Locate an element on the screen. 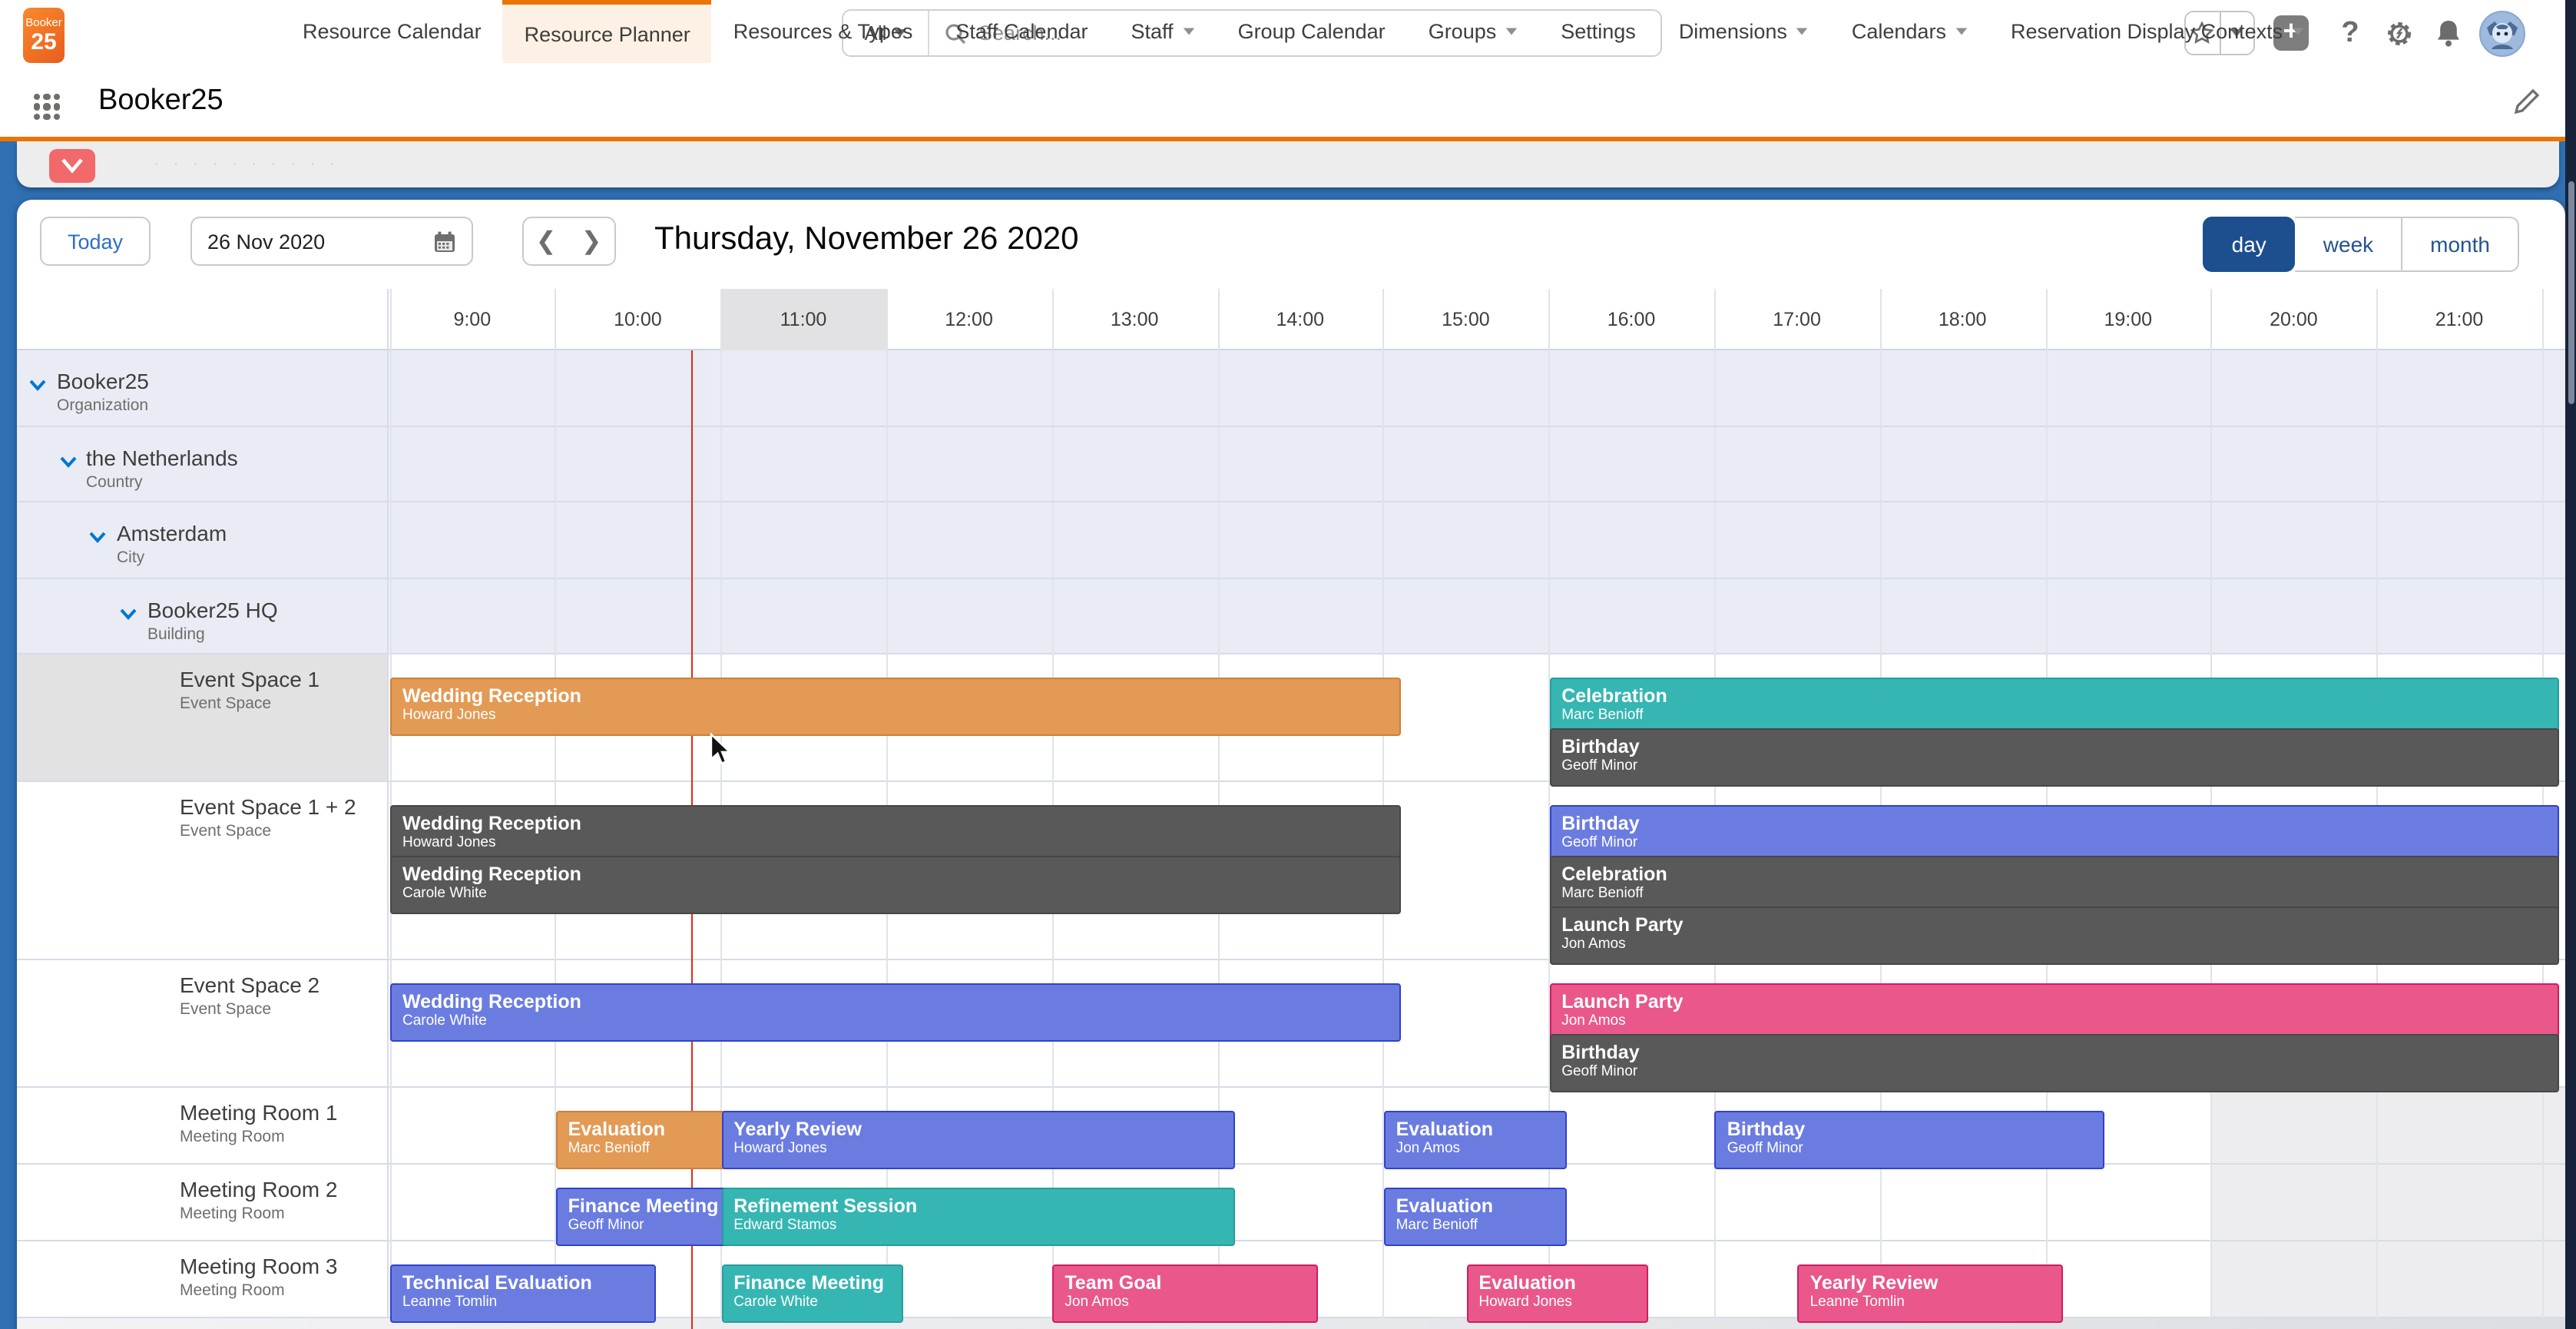  resource-name: Event Space 1 is located at coordinates (250, 679).